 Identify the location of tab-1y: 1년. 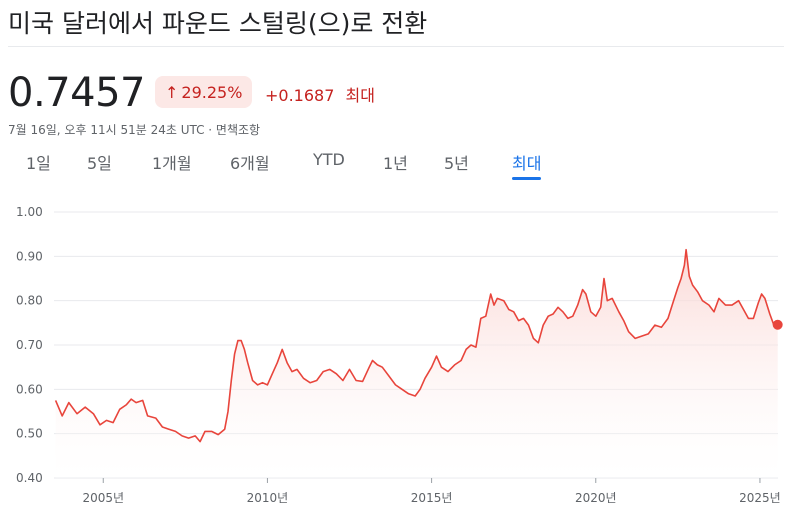
(395, 163).